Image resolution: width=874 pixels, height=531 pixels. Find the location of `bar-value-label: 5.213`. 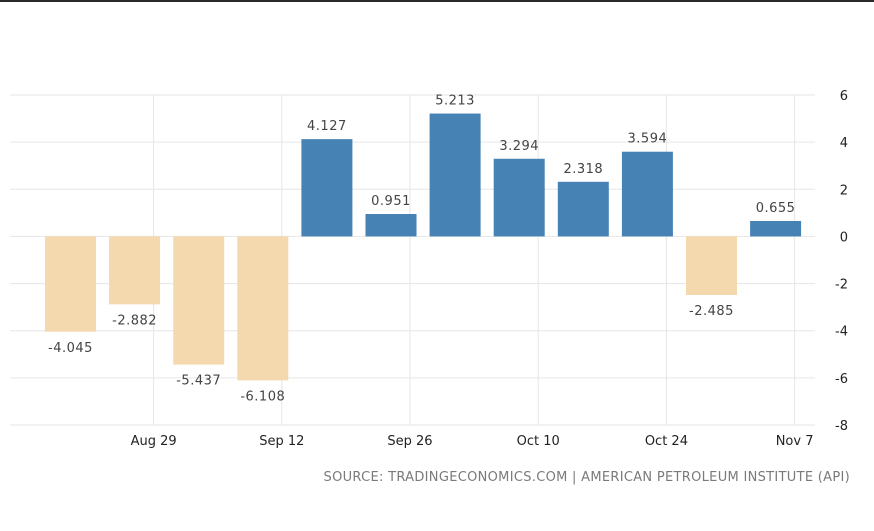

bar-value-label: 5.213 is located at coordinates (455, 101).